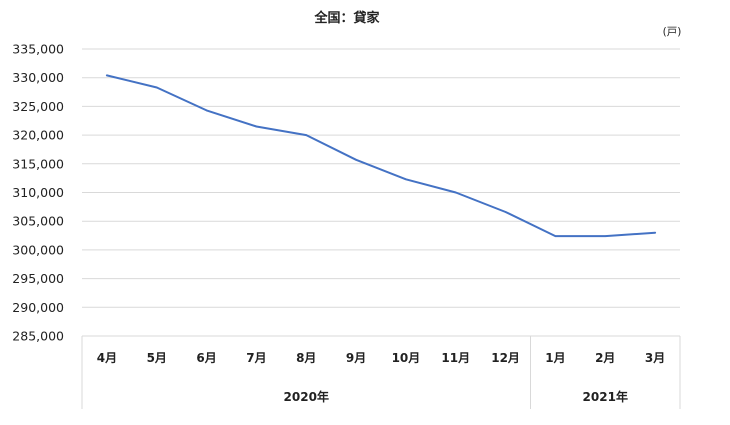  I want to click on y-tick-label: 310,000, so click(38, 192).